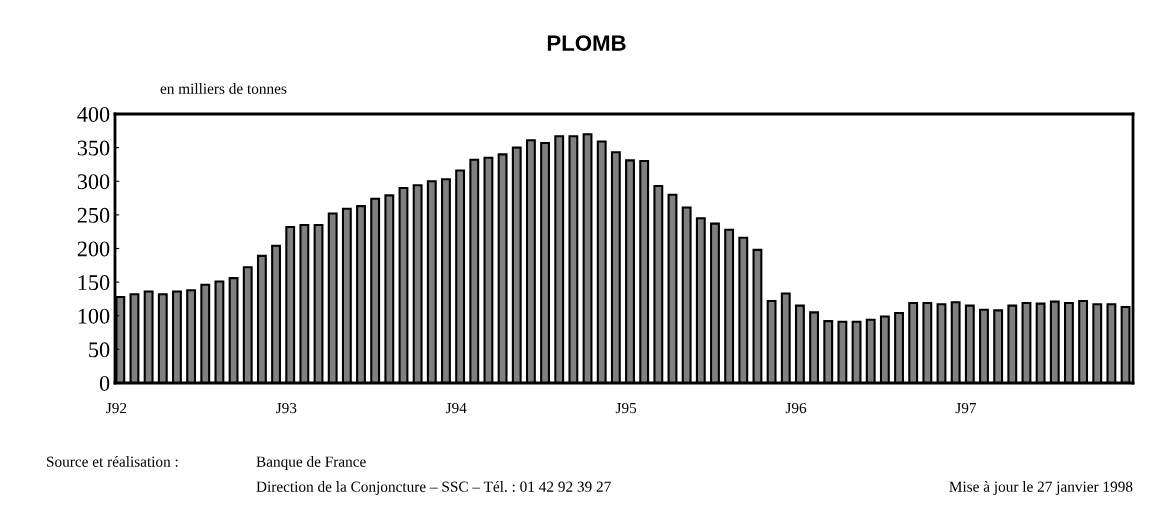 The width and height of the screenshot is (1173, 515). I want to click on y-tick-label: 100, so click(94, 316).